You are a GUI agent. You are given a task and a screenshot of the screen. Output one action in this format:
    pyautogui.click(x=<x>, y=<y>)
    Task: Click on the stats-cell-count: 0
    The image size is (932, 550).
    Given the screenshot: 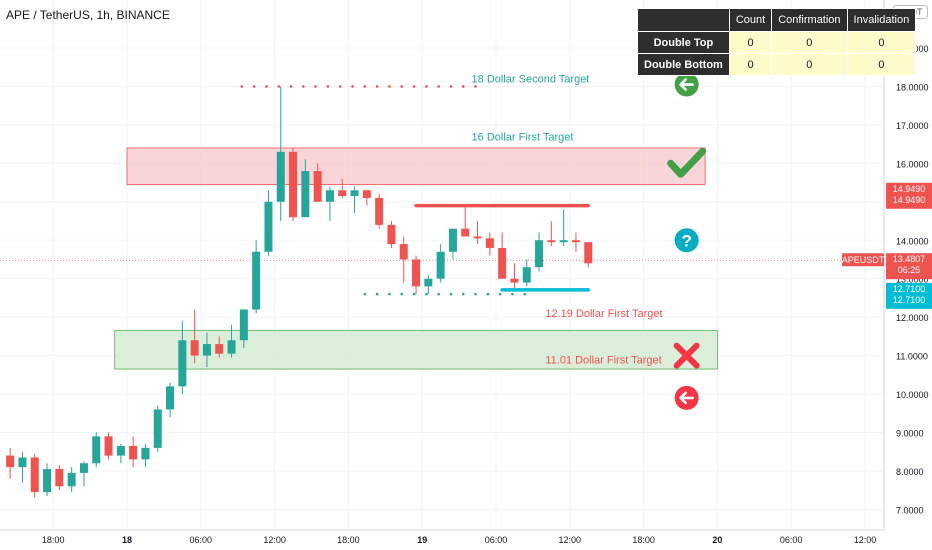 What is the action you would take?
    pyautogui.click(x=750, y=64)
    